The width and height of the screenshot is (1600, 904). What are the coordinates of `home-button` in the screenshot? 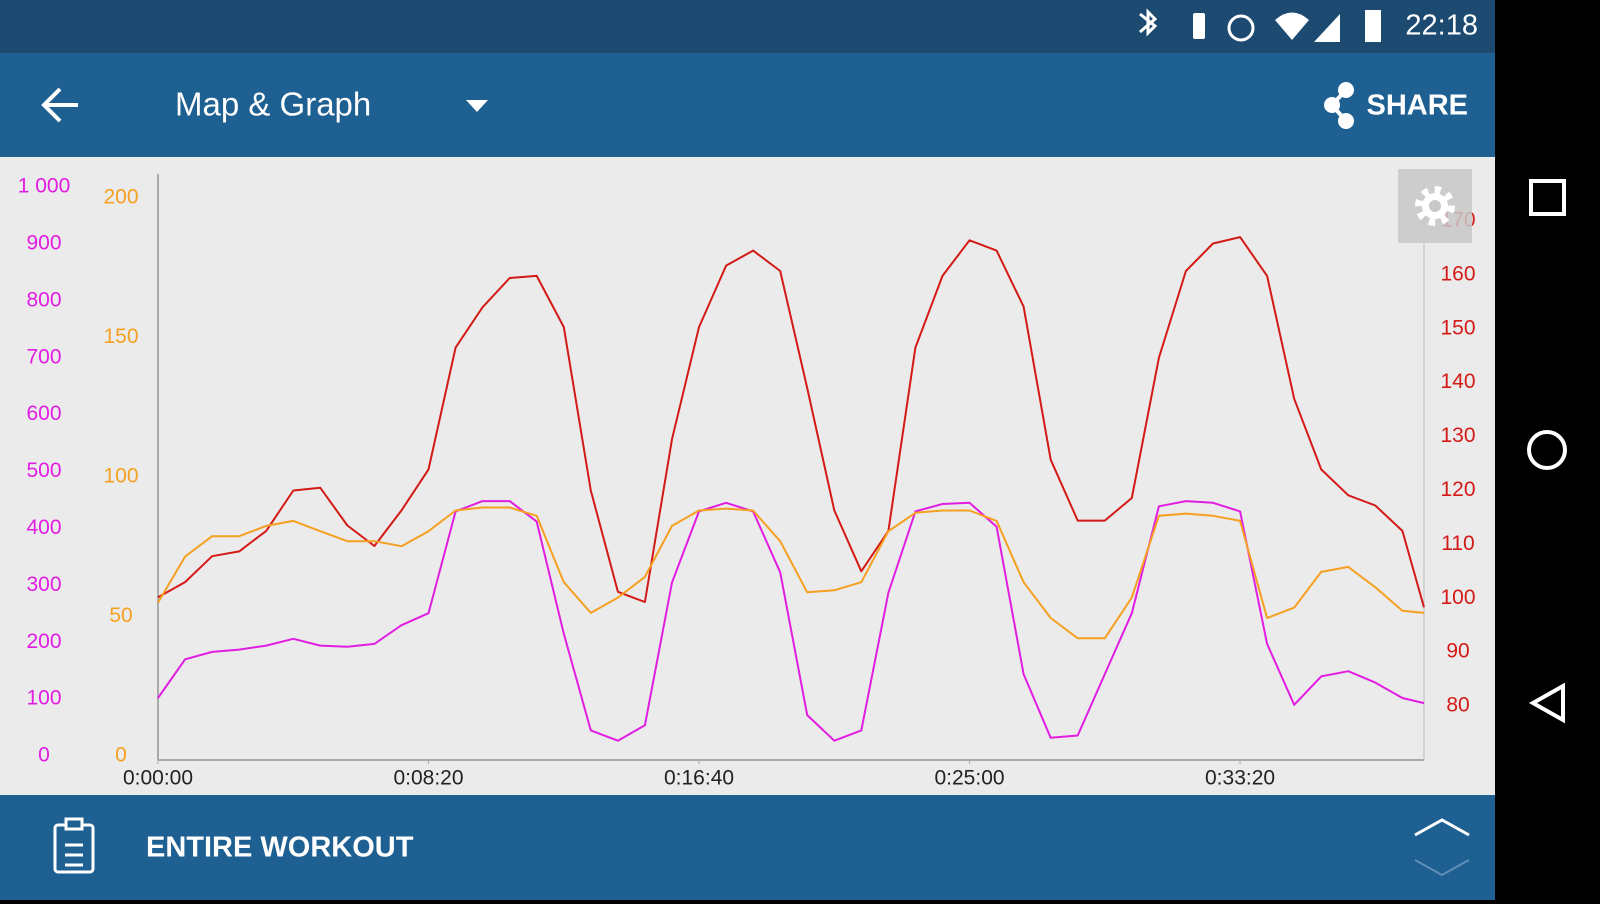 It's located at (1547, 450).